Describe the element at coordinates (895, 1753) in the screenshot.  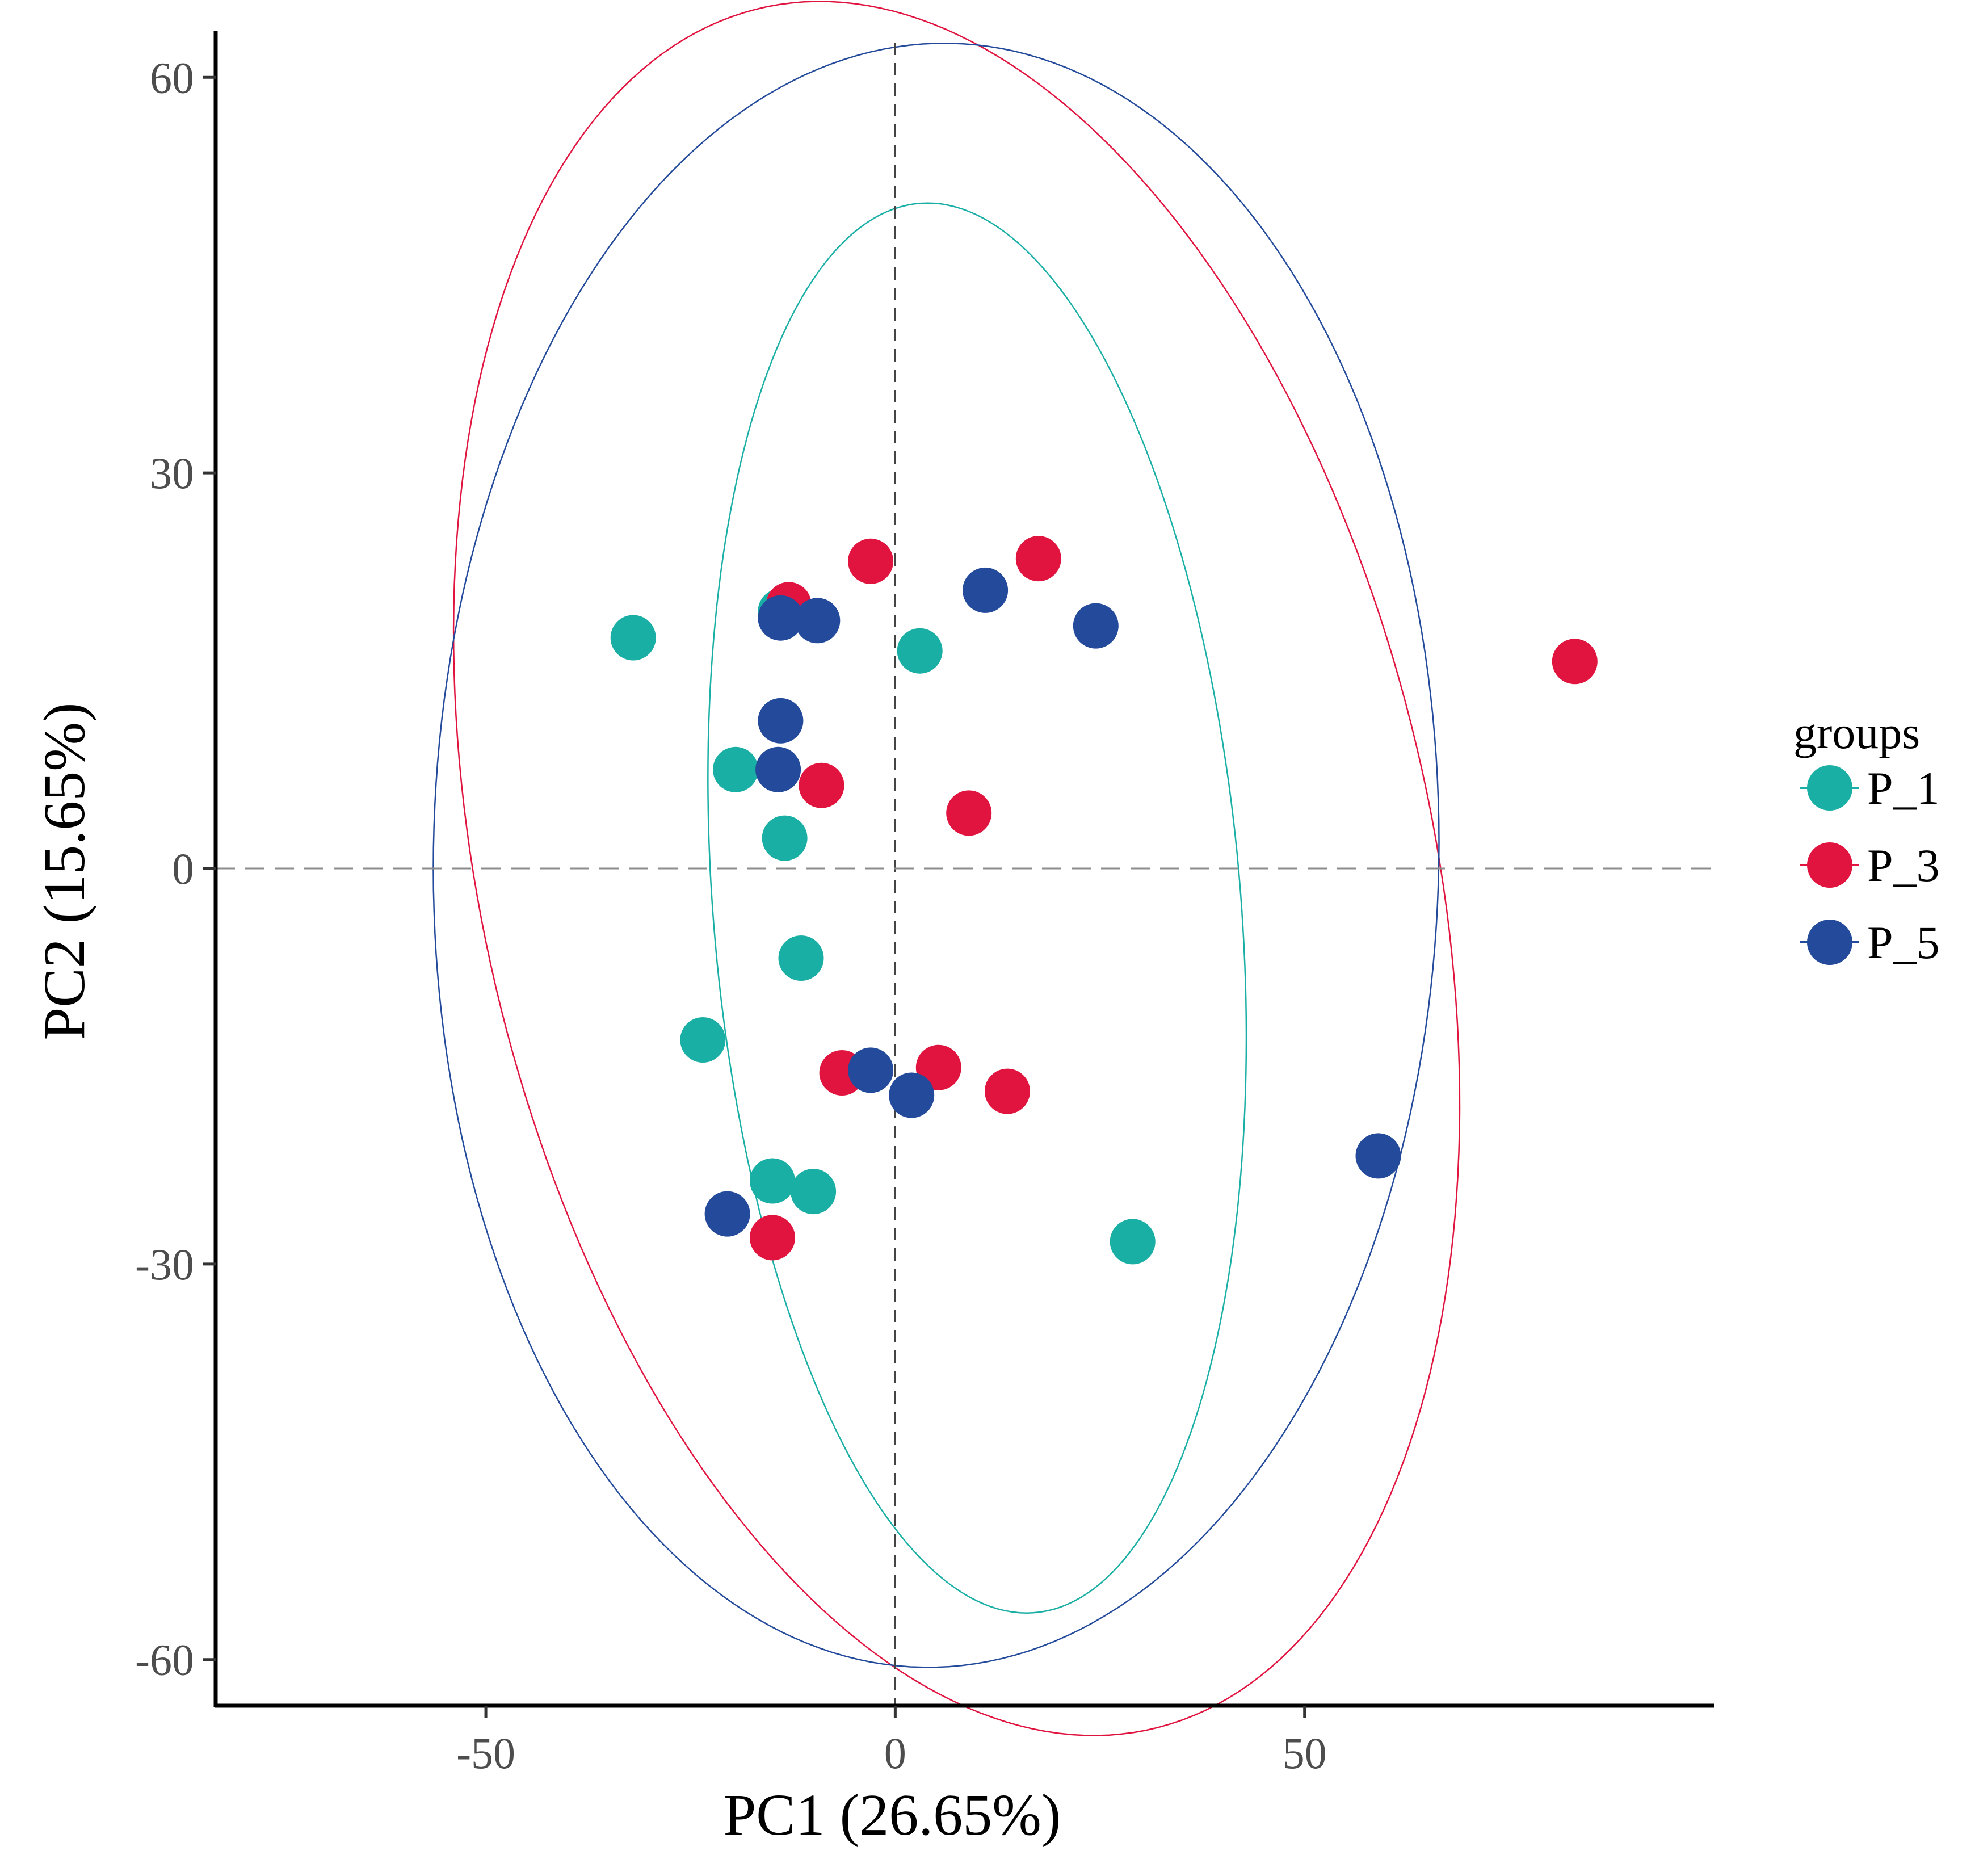
I see `x-tick-label: 0` at that location.